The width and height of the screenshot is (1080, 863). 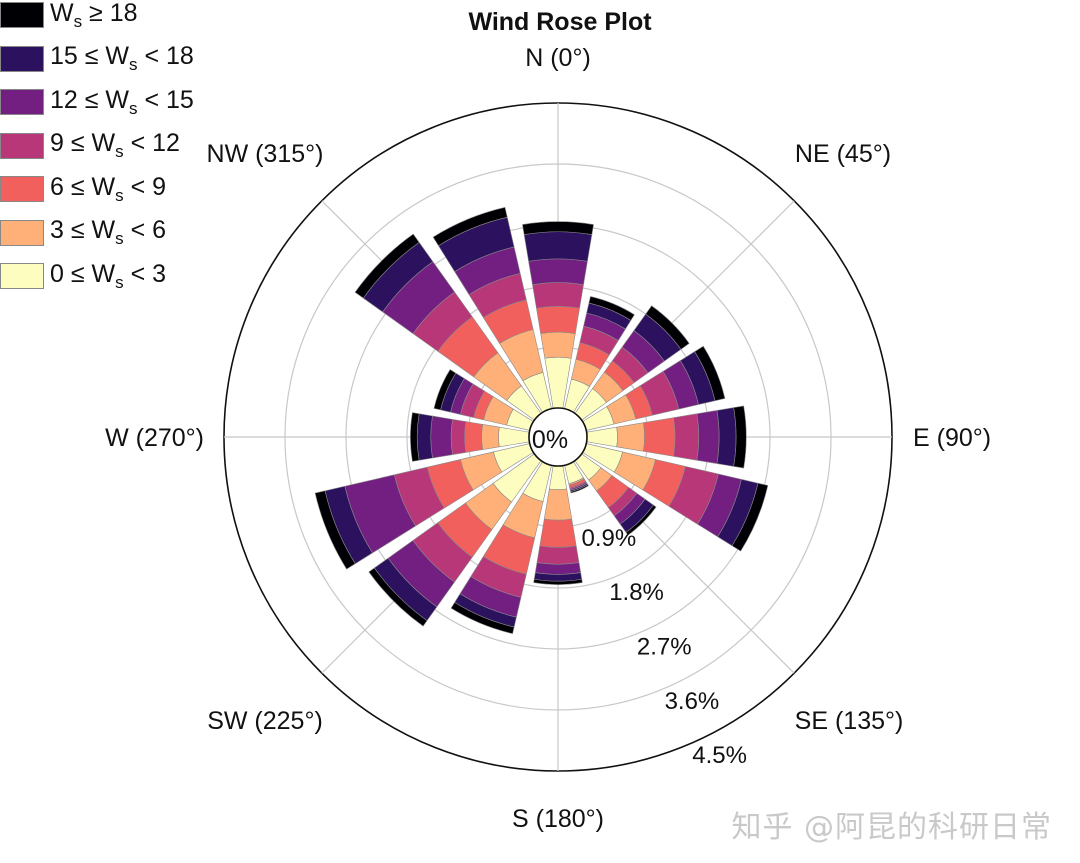 I want to click on legend-label: Ws ≥ 18, so click(x=94, y=15).